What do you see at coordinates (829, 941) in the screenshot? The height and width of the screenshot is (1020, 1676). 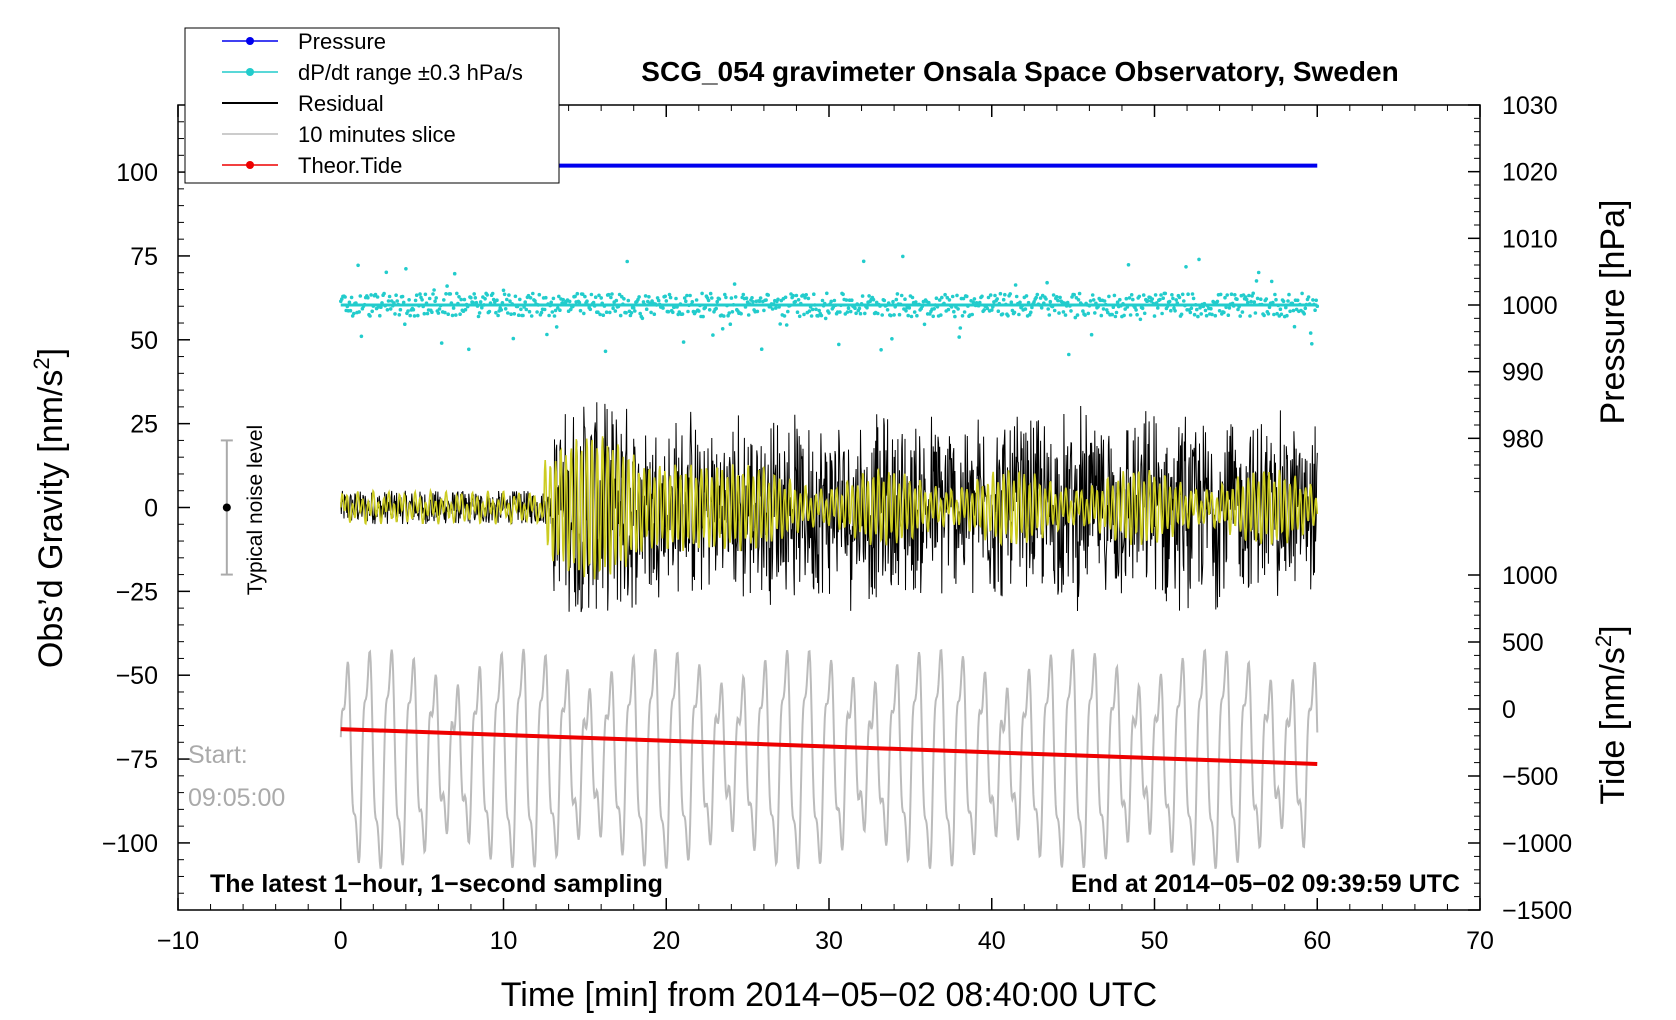 I see `x-tick-label: 30` at bounding box center [829, 941].